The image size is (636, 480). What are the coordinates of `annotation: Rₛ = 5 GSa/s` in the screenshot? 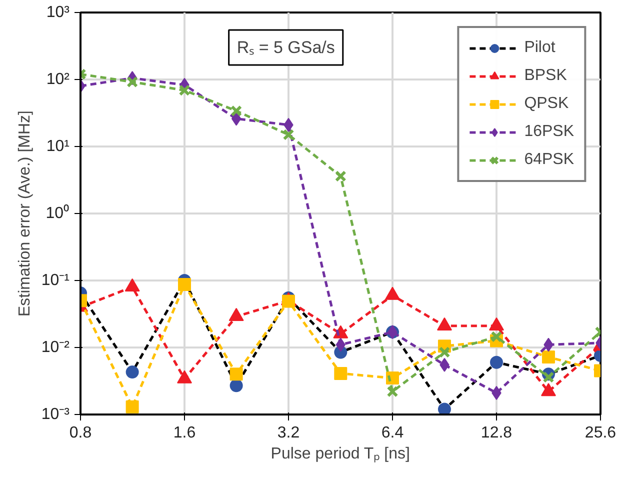 It's located at (285, 48).